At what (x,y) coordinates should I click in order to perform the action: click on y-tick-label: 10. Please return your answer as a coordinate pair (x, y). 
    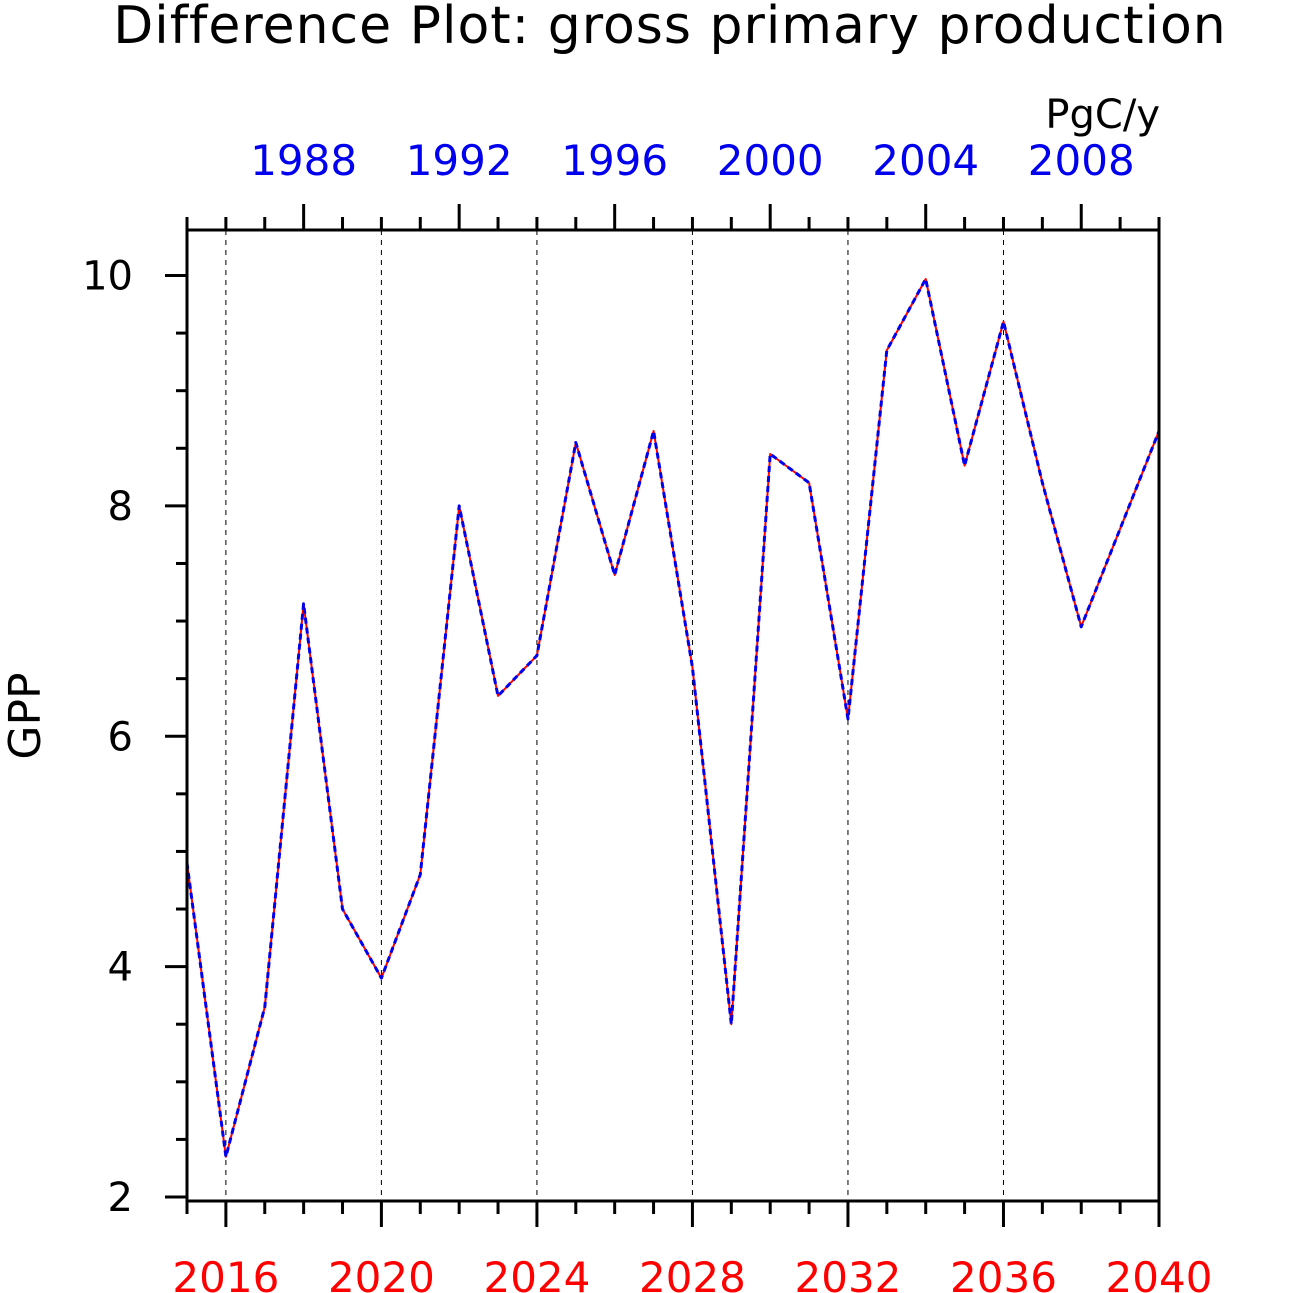
    Looking at the image, I should click on (107, 277).